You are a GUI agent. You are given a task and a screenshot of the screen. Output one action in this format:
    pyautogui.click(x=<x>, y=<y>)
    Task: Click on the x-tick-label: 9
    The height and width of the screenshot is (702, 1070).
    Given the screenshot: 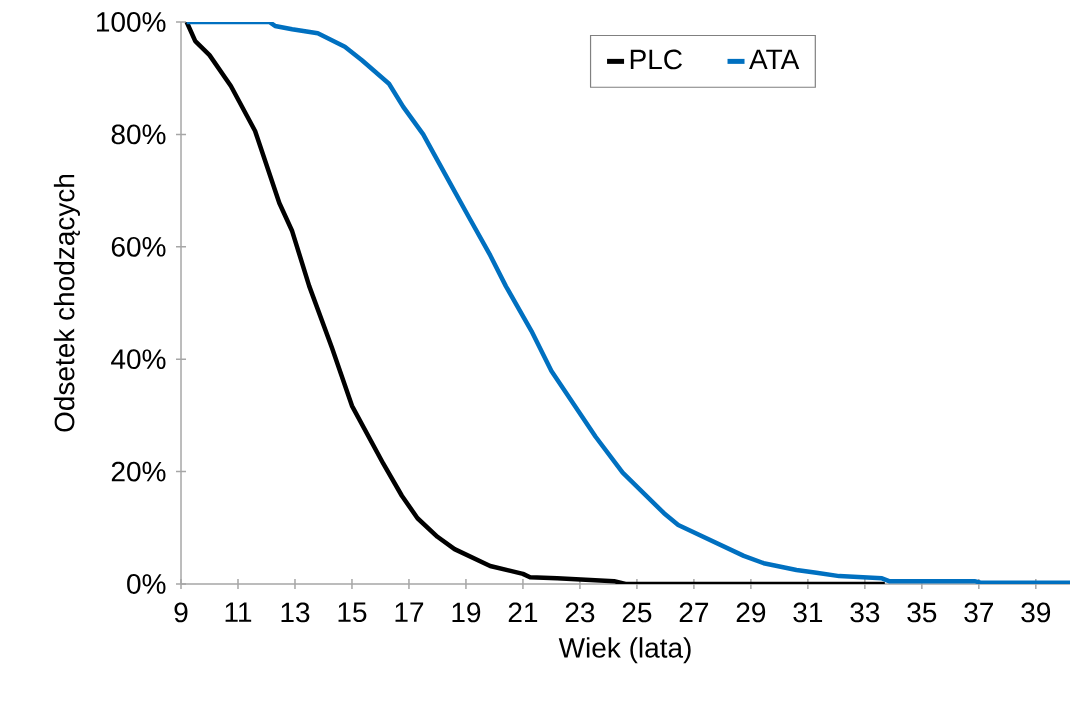 What is the action you would take?
    pyautogui.click(x=181, y=612)
    